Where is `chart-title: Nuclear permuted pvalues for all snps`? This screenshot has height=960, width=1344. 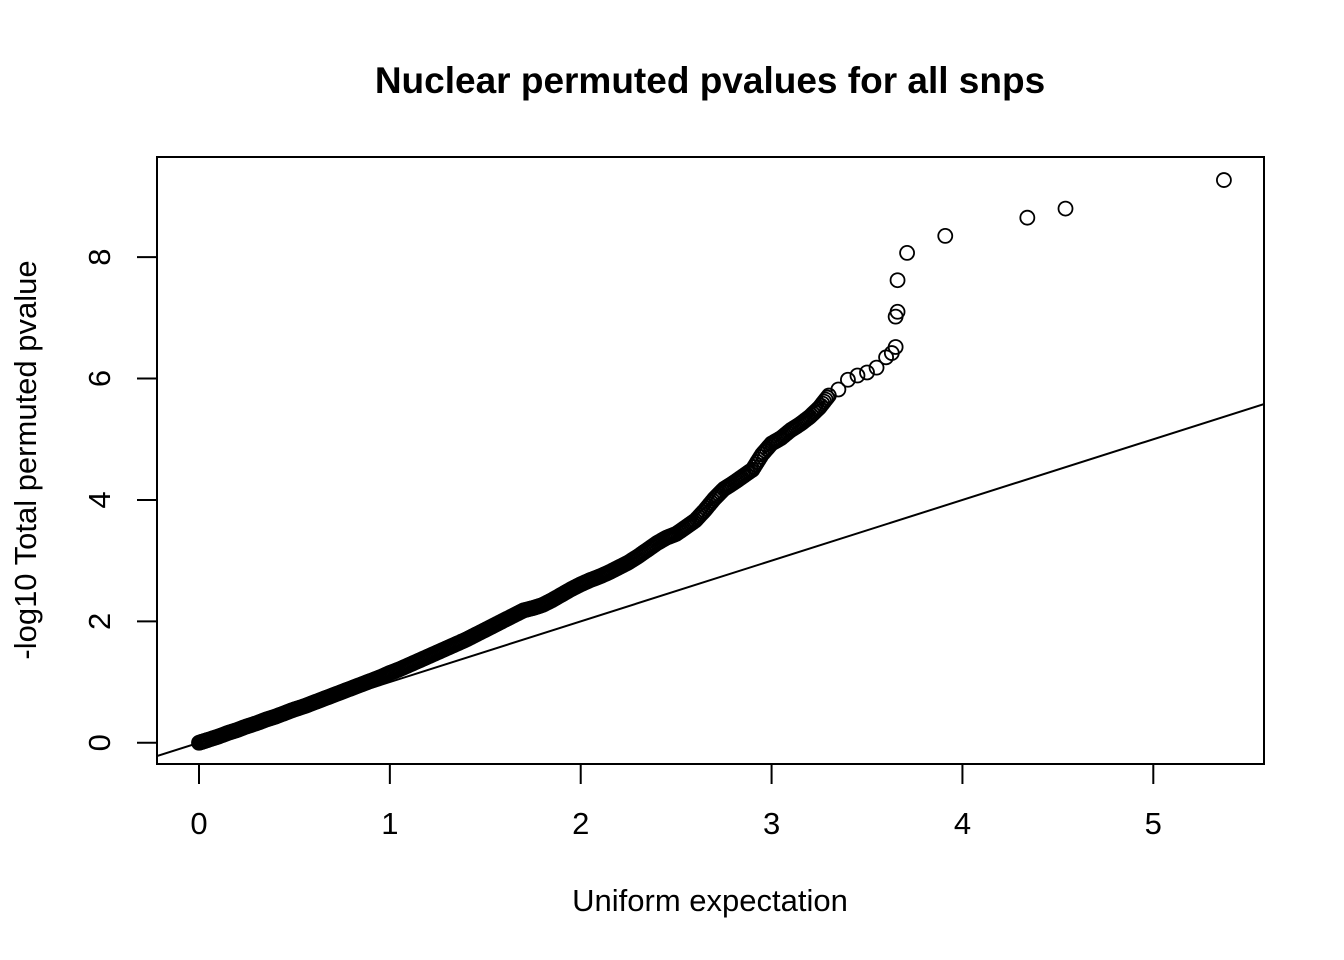
chart-title: Nuclear permuted pvalues for all snps is located at coordinates (710, 80).